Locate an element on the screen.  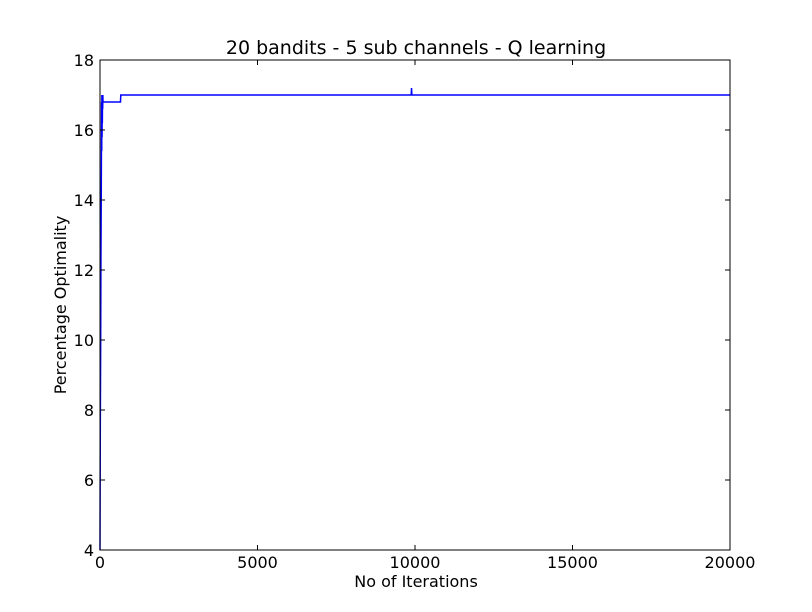
y-tick-label: 10 is located at coordinates (84, 340).